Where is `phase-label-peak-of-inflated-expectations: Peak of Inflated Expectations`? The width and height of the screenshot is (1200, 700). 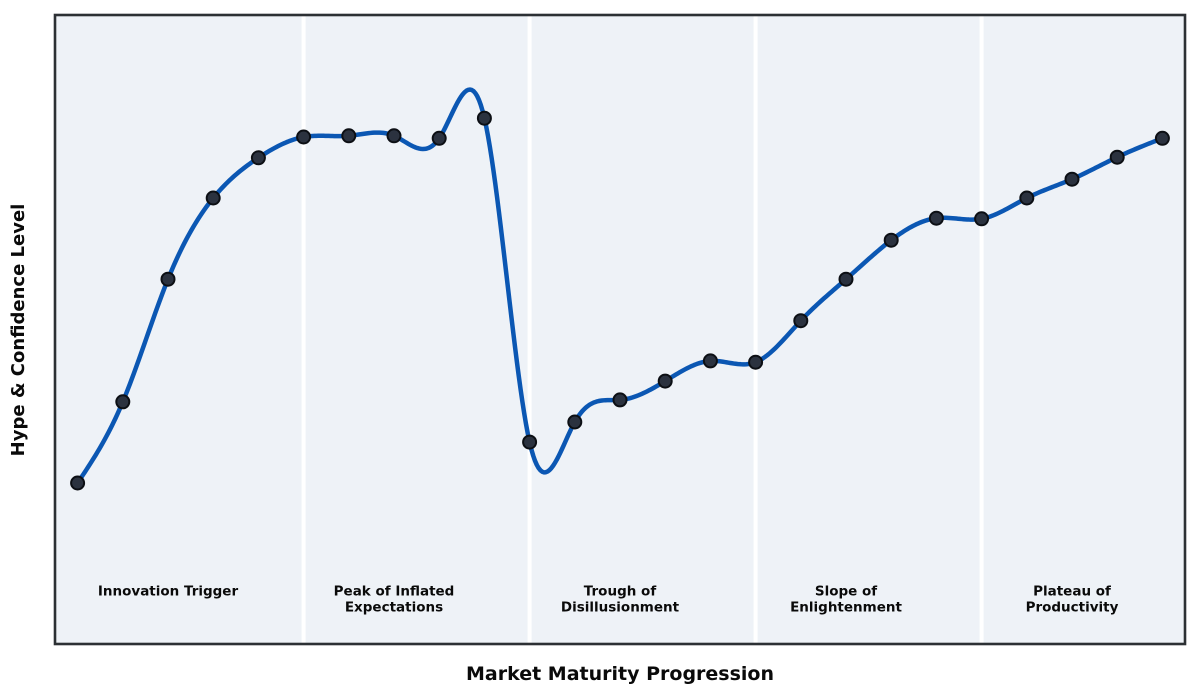 phase-label-peak-of-inflated-expectations: Peak of Inflated Expectations is located at coordinates (394, 600).